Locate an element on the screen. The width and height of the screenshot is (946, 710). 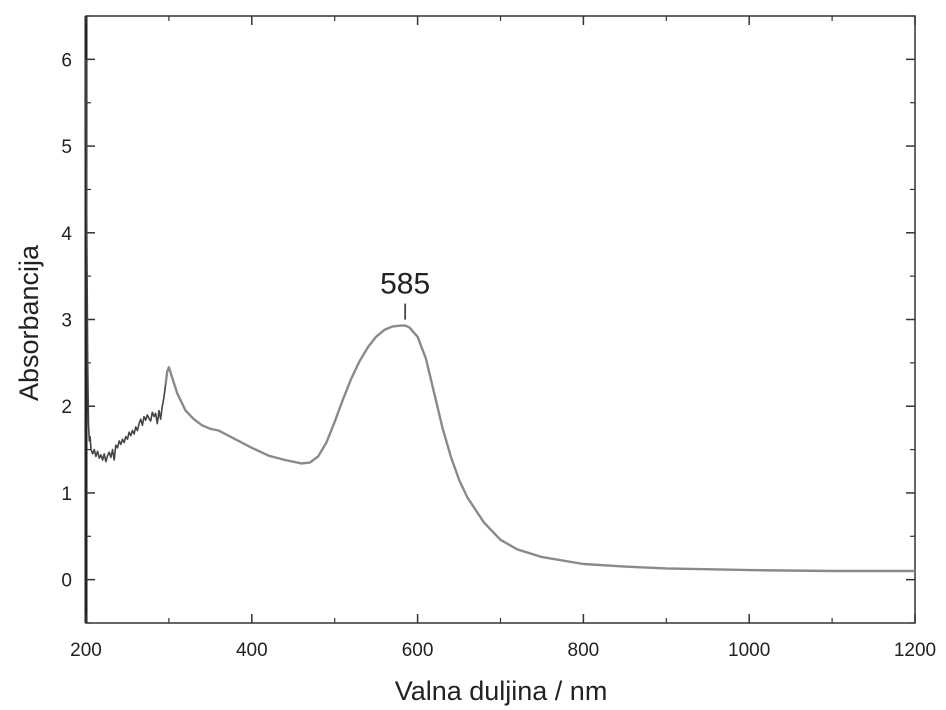
y-tick-label: 5 is located at coordinates (66, 147).